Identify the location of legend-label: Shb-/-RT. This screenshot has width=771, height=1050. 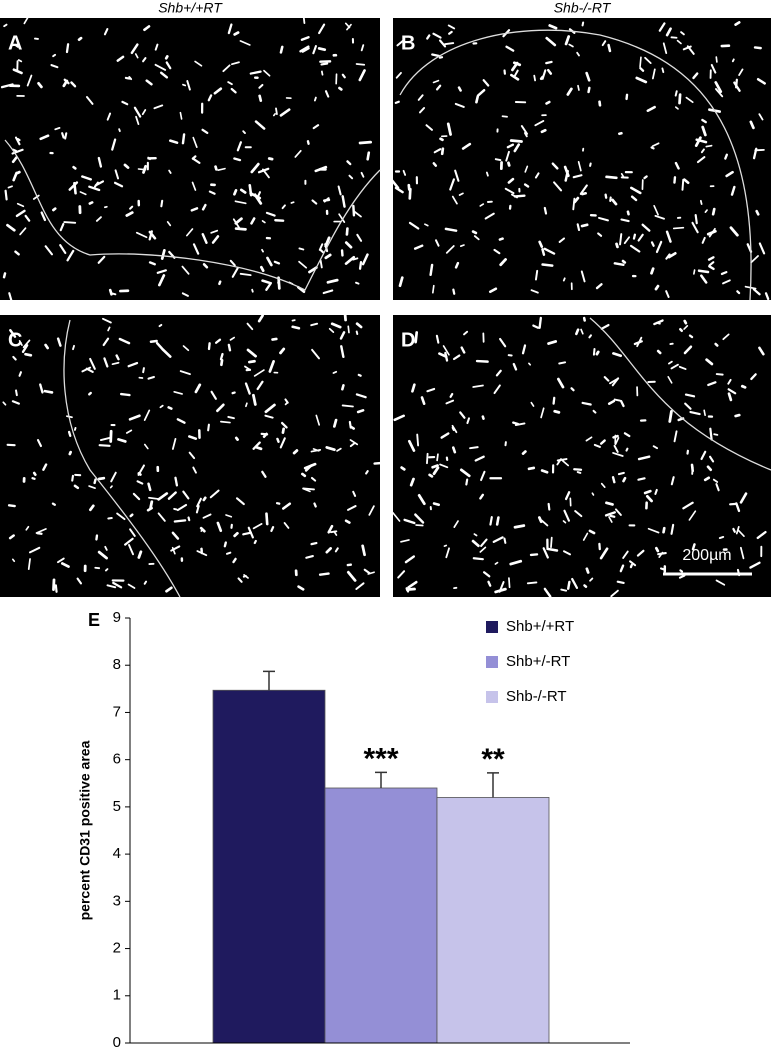
(536, 696).